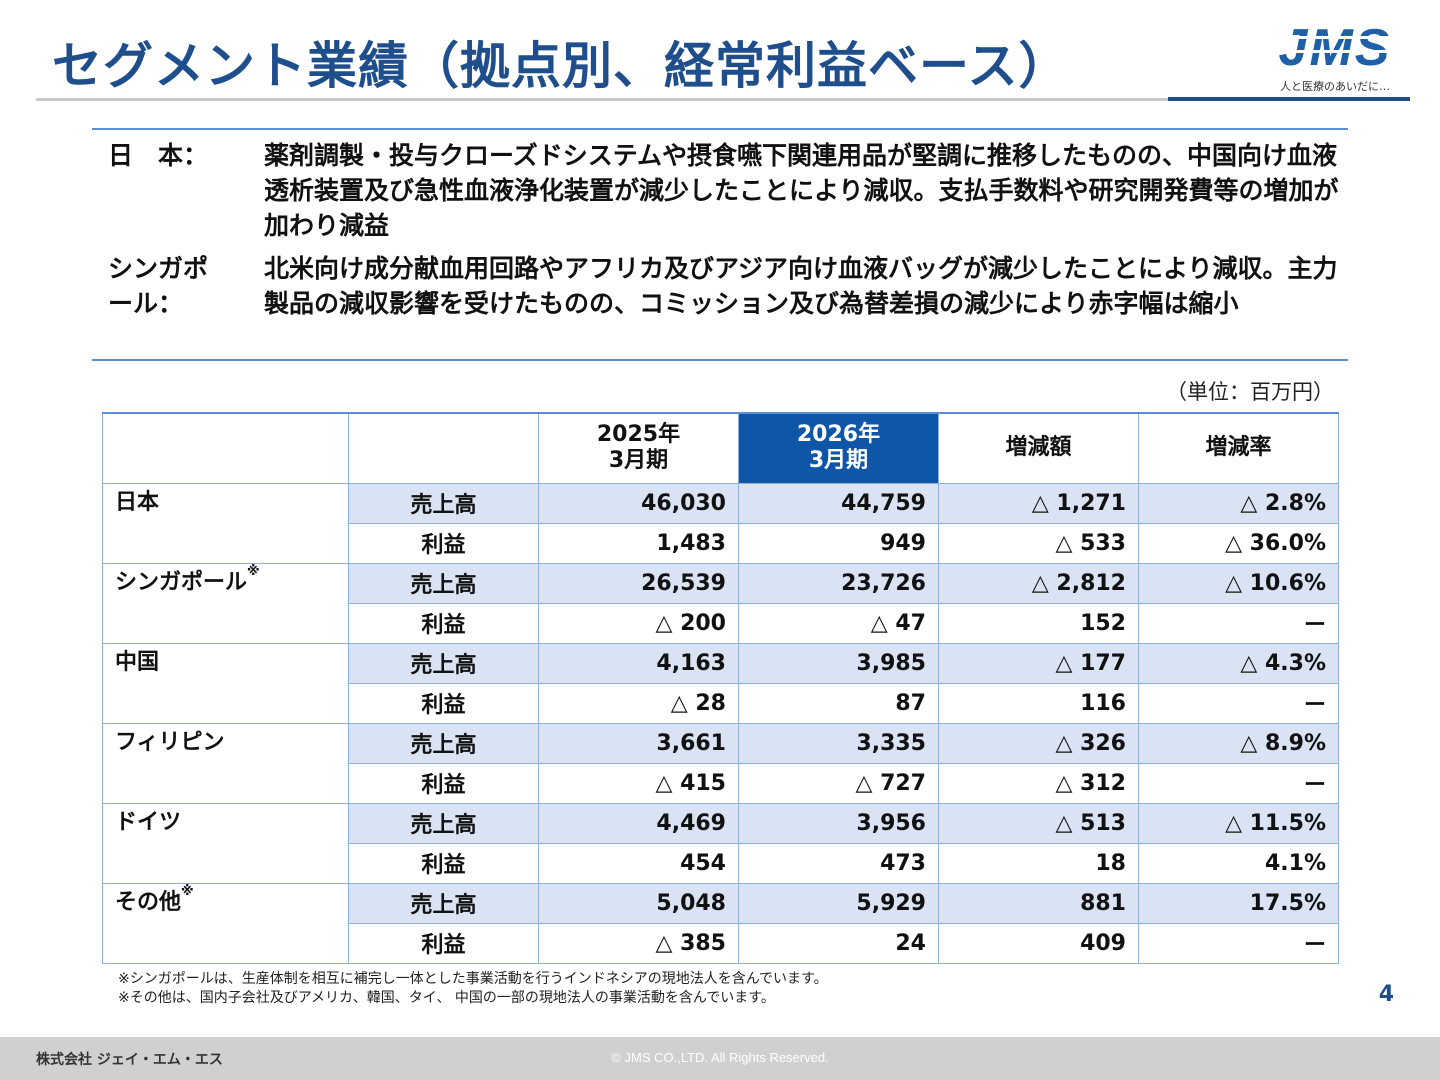 The image size is (1440, 1080). I want to click on value-cell-rate: △ 11.5%, so click(1238, 823).